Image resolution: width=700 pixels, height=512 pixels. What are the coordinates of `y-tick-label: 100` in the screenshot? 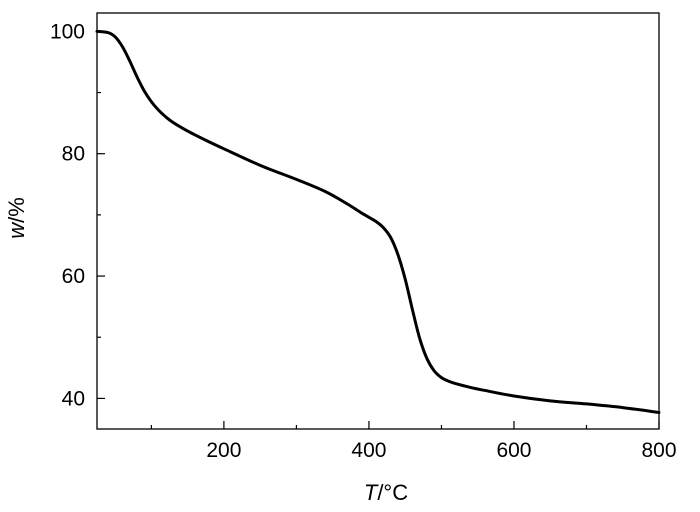 It's located at (67, 31).